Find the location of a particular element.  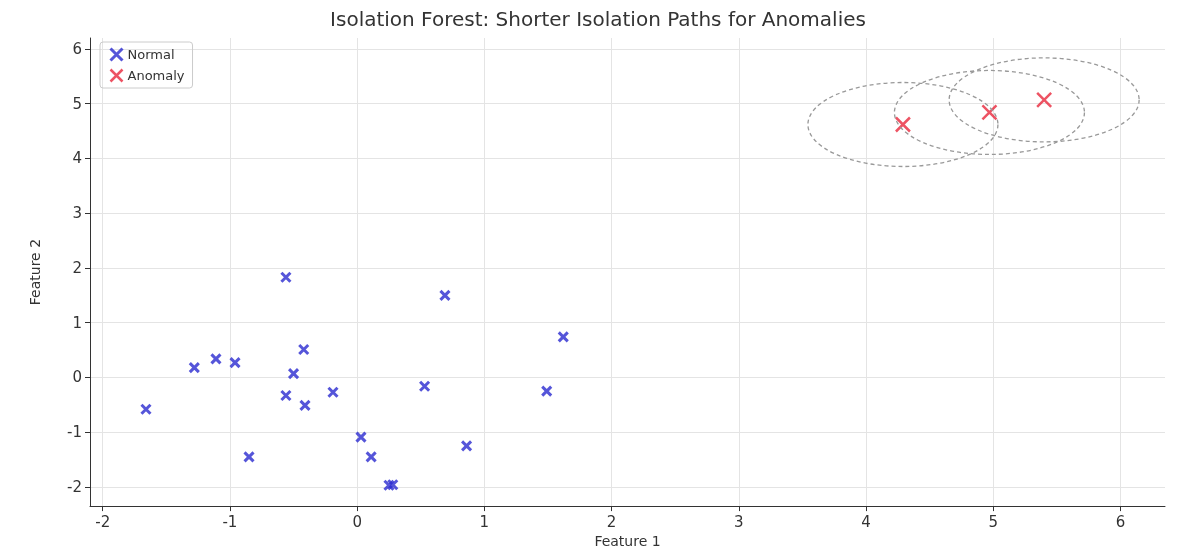

x-tick-label: -2 is located at coordinates (103, 521).